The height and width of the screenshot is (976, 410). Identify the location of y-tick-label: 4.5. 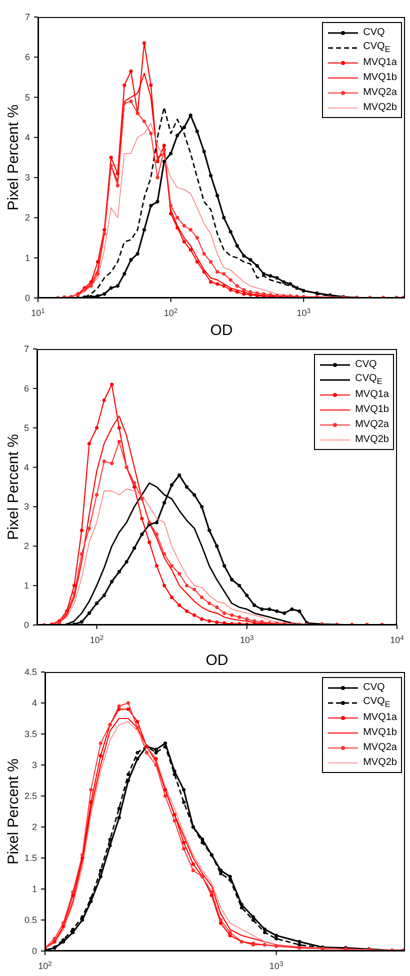
(30, 672).